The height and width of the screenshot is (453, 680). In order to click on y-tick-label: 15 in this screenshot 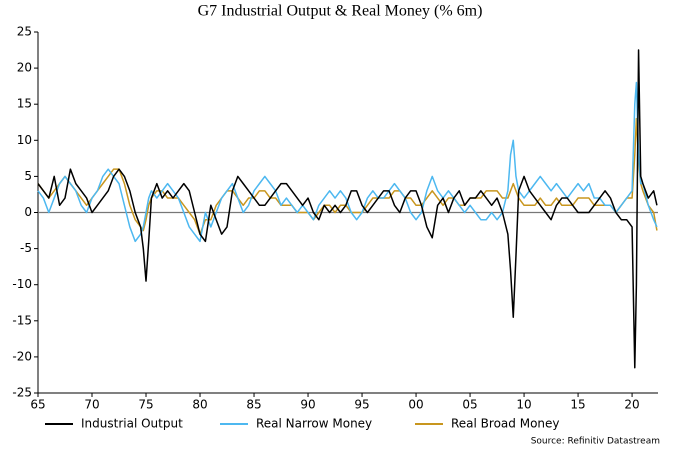, I will do `click(24, 104)`.